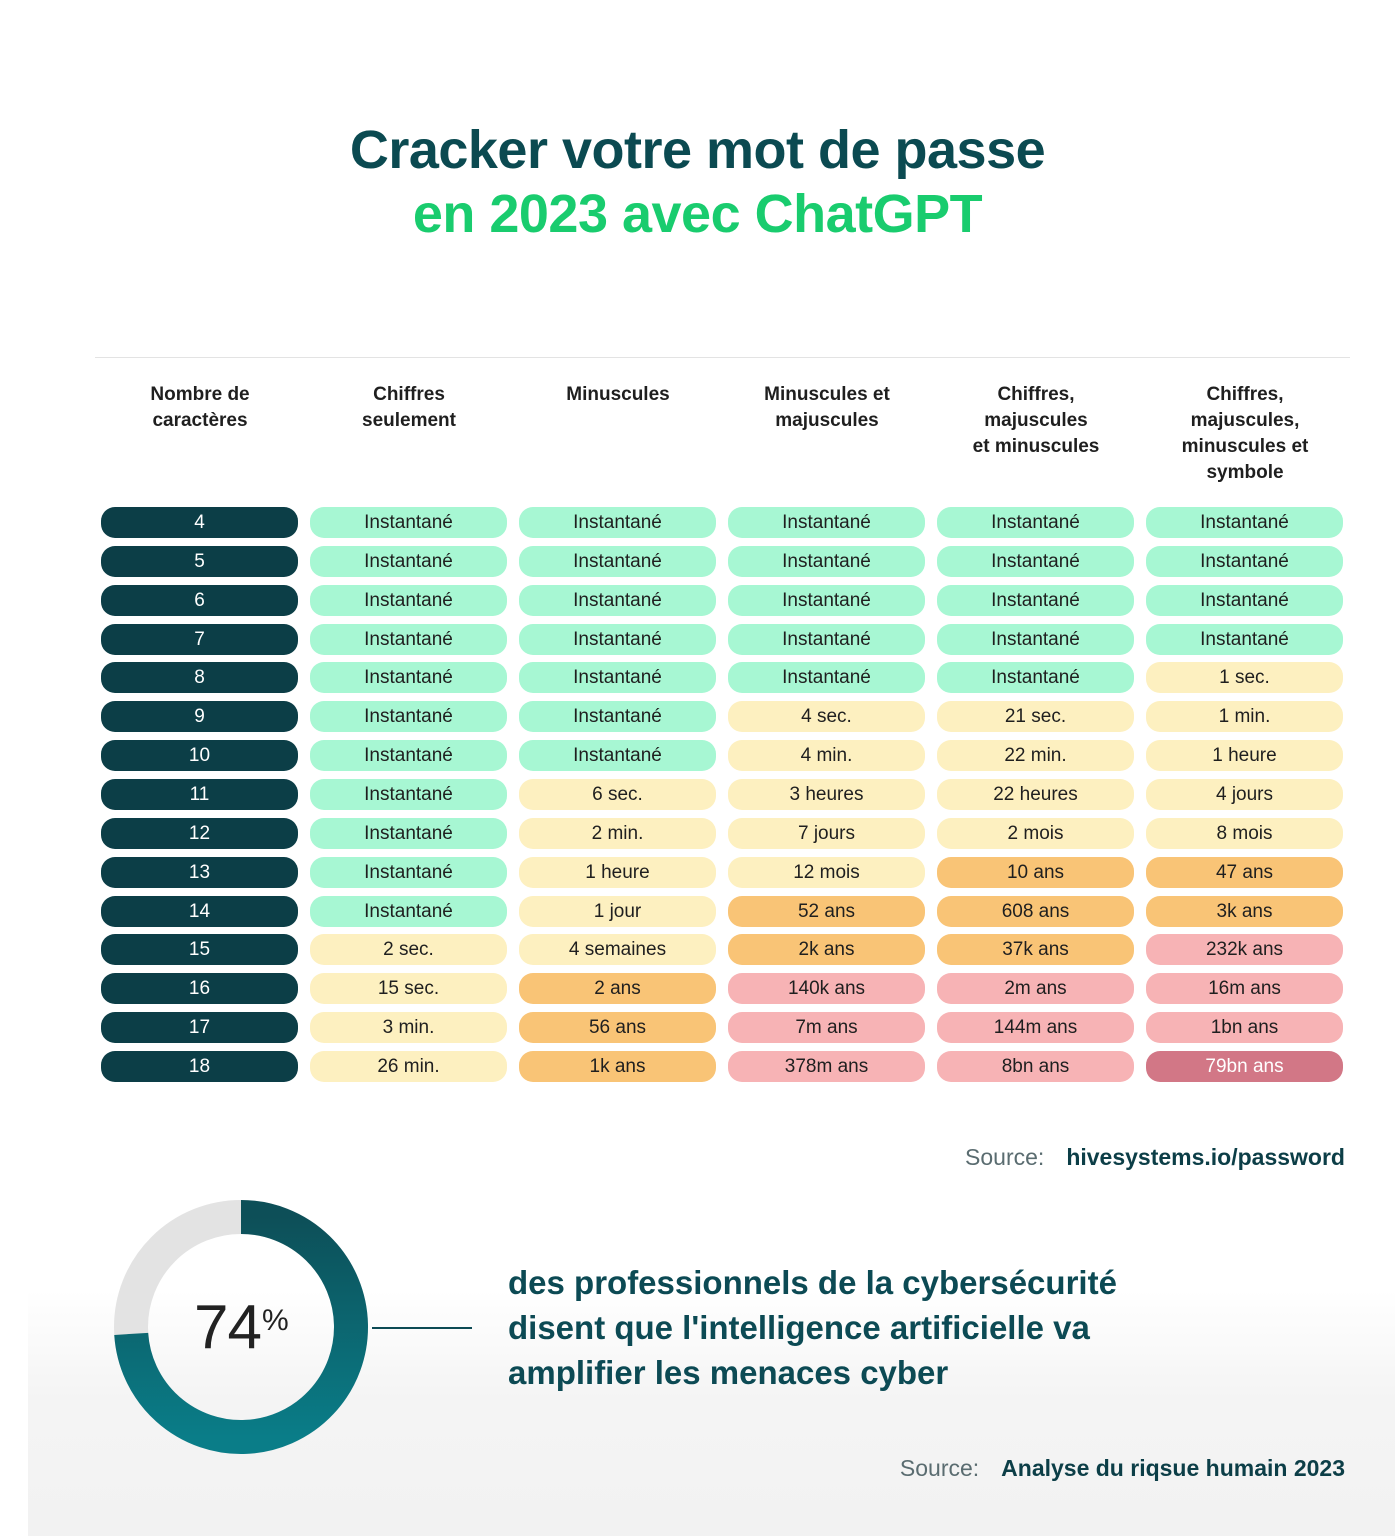  What do you see at coordinates (199, 677) in the screenshot?
I see `row-char-count: 8` at bounding box center [199, 677].